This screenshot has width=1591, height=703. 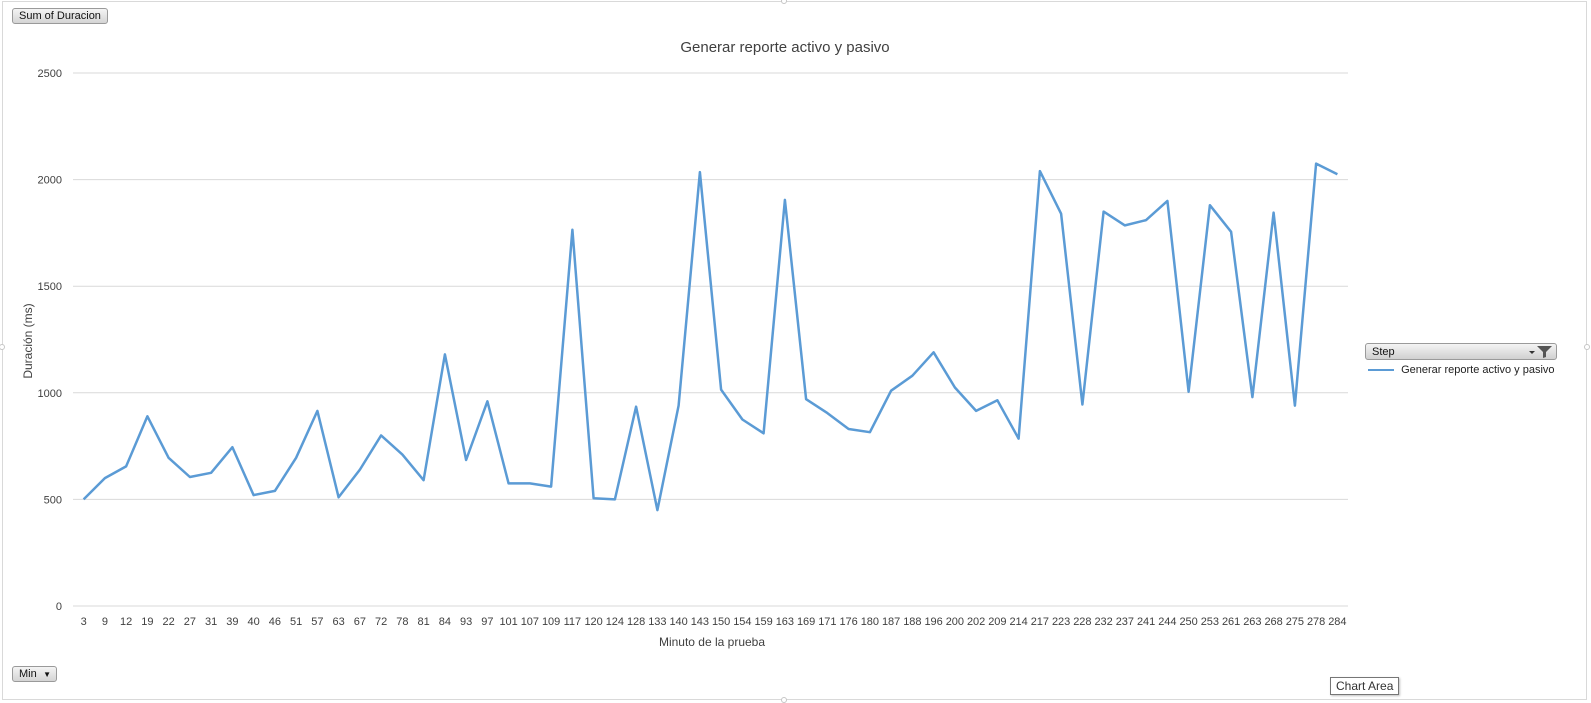 What do you see at coordinates (2, 347) in the screenshot?
I see `resize-handle-left` at bounding box center [2, 347].